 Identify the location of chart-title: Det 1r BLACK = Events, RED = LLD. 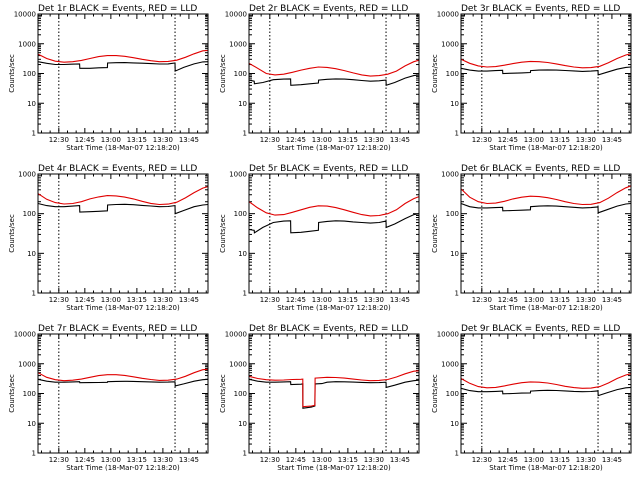
(117, 9).